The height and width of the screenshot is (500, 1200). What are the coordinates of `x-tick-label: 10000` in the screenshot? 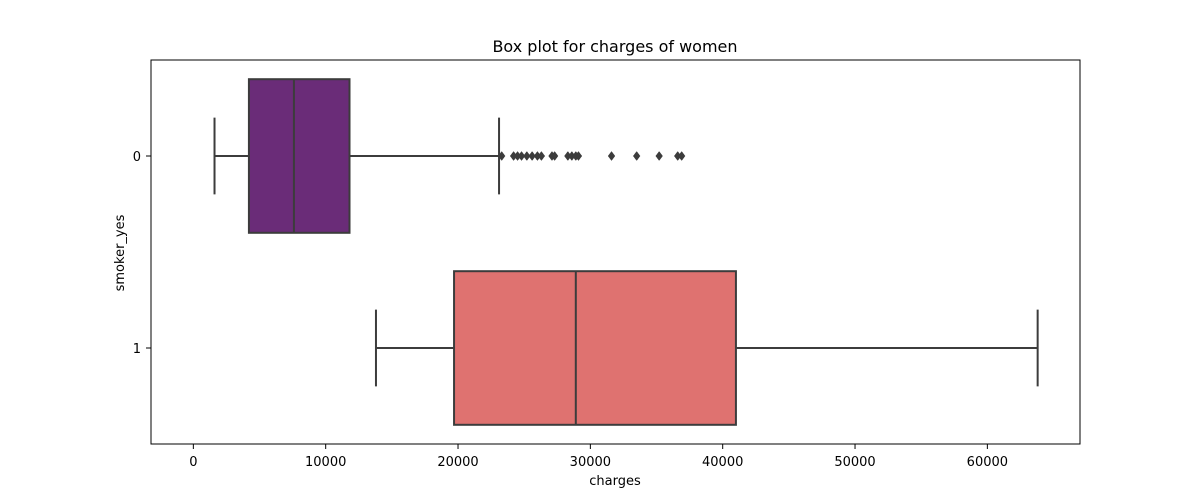 It's located at (325, 462).